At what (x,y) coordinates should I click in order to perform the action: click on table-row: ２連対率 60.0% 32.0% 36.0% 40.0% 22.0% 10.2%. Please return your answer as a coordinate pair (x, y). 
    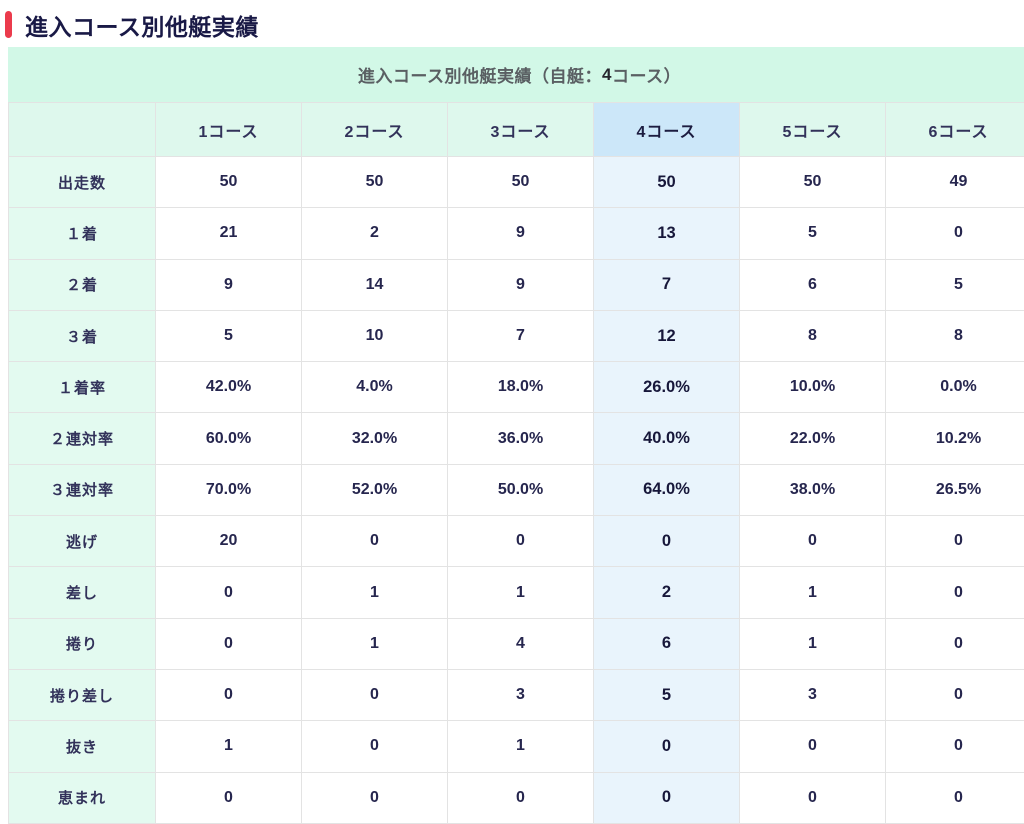
    Looking at the image, I should click on (516, 438).